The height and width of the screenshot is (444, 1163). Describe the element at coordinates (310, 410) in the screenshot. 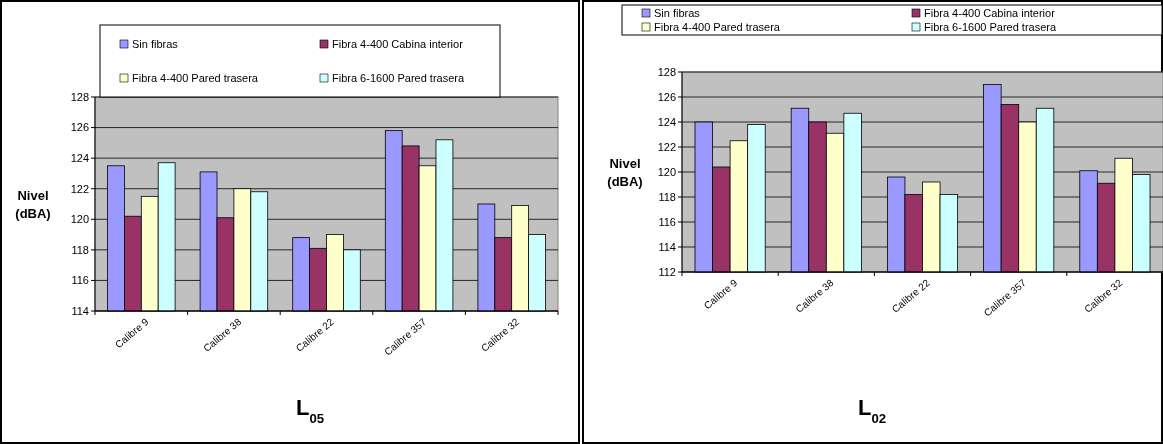

I see `text: L$_{05}$` at that location.